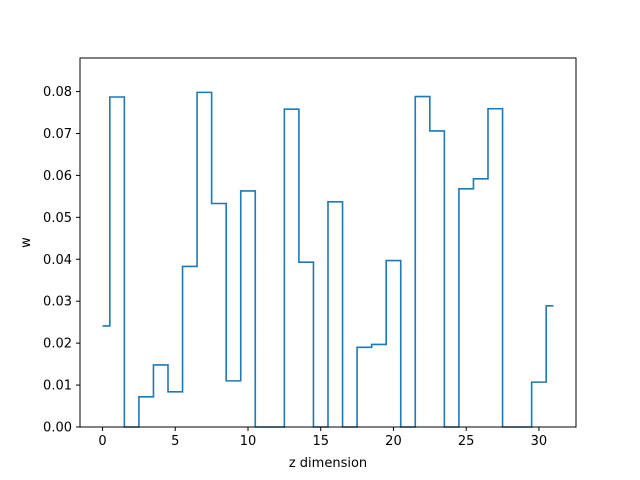 The image size is (640, 480). What do you see at coordinates (539, 441) in the screenshot?
I see `x-tick-label: 30` at bounding box center [539, 441].